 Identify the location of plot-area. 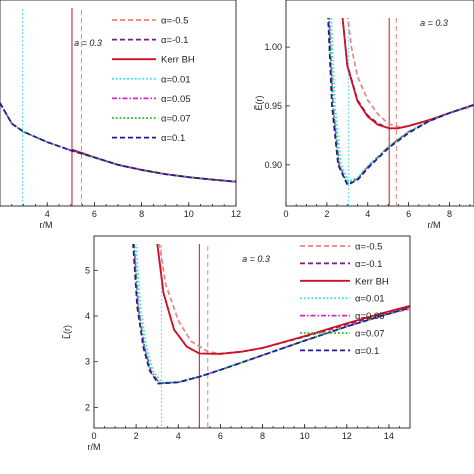
(400, 112).